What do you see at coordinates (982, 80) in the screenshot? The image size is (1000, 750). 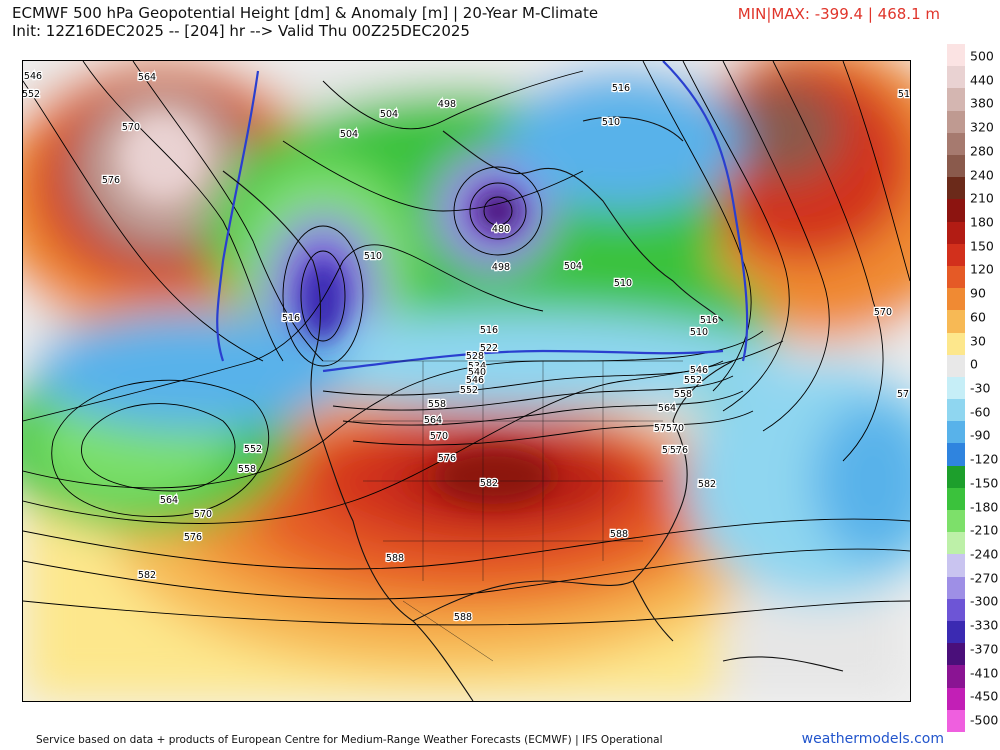 I see `colorbar-label: 440` at bounding box center [982, 80].